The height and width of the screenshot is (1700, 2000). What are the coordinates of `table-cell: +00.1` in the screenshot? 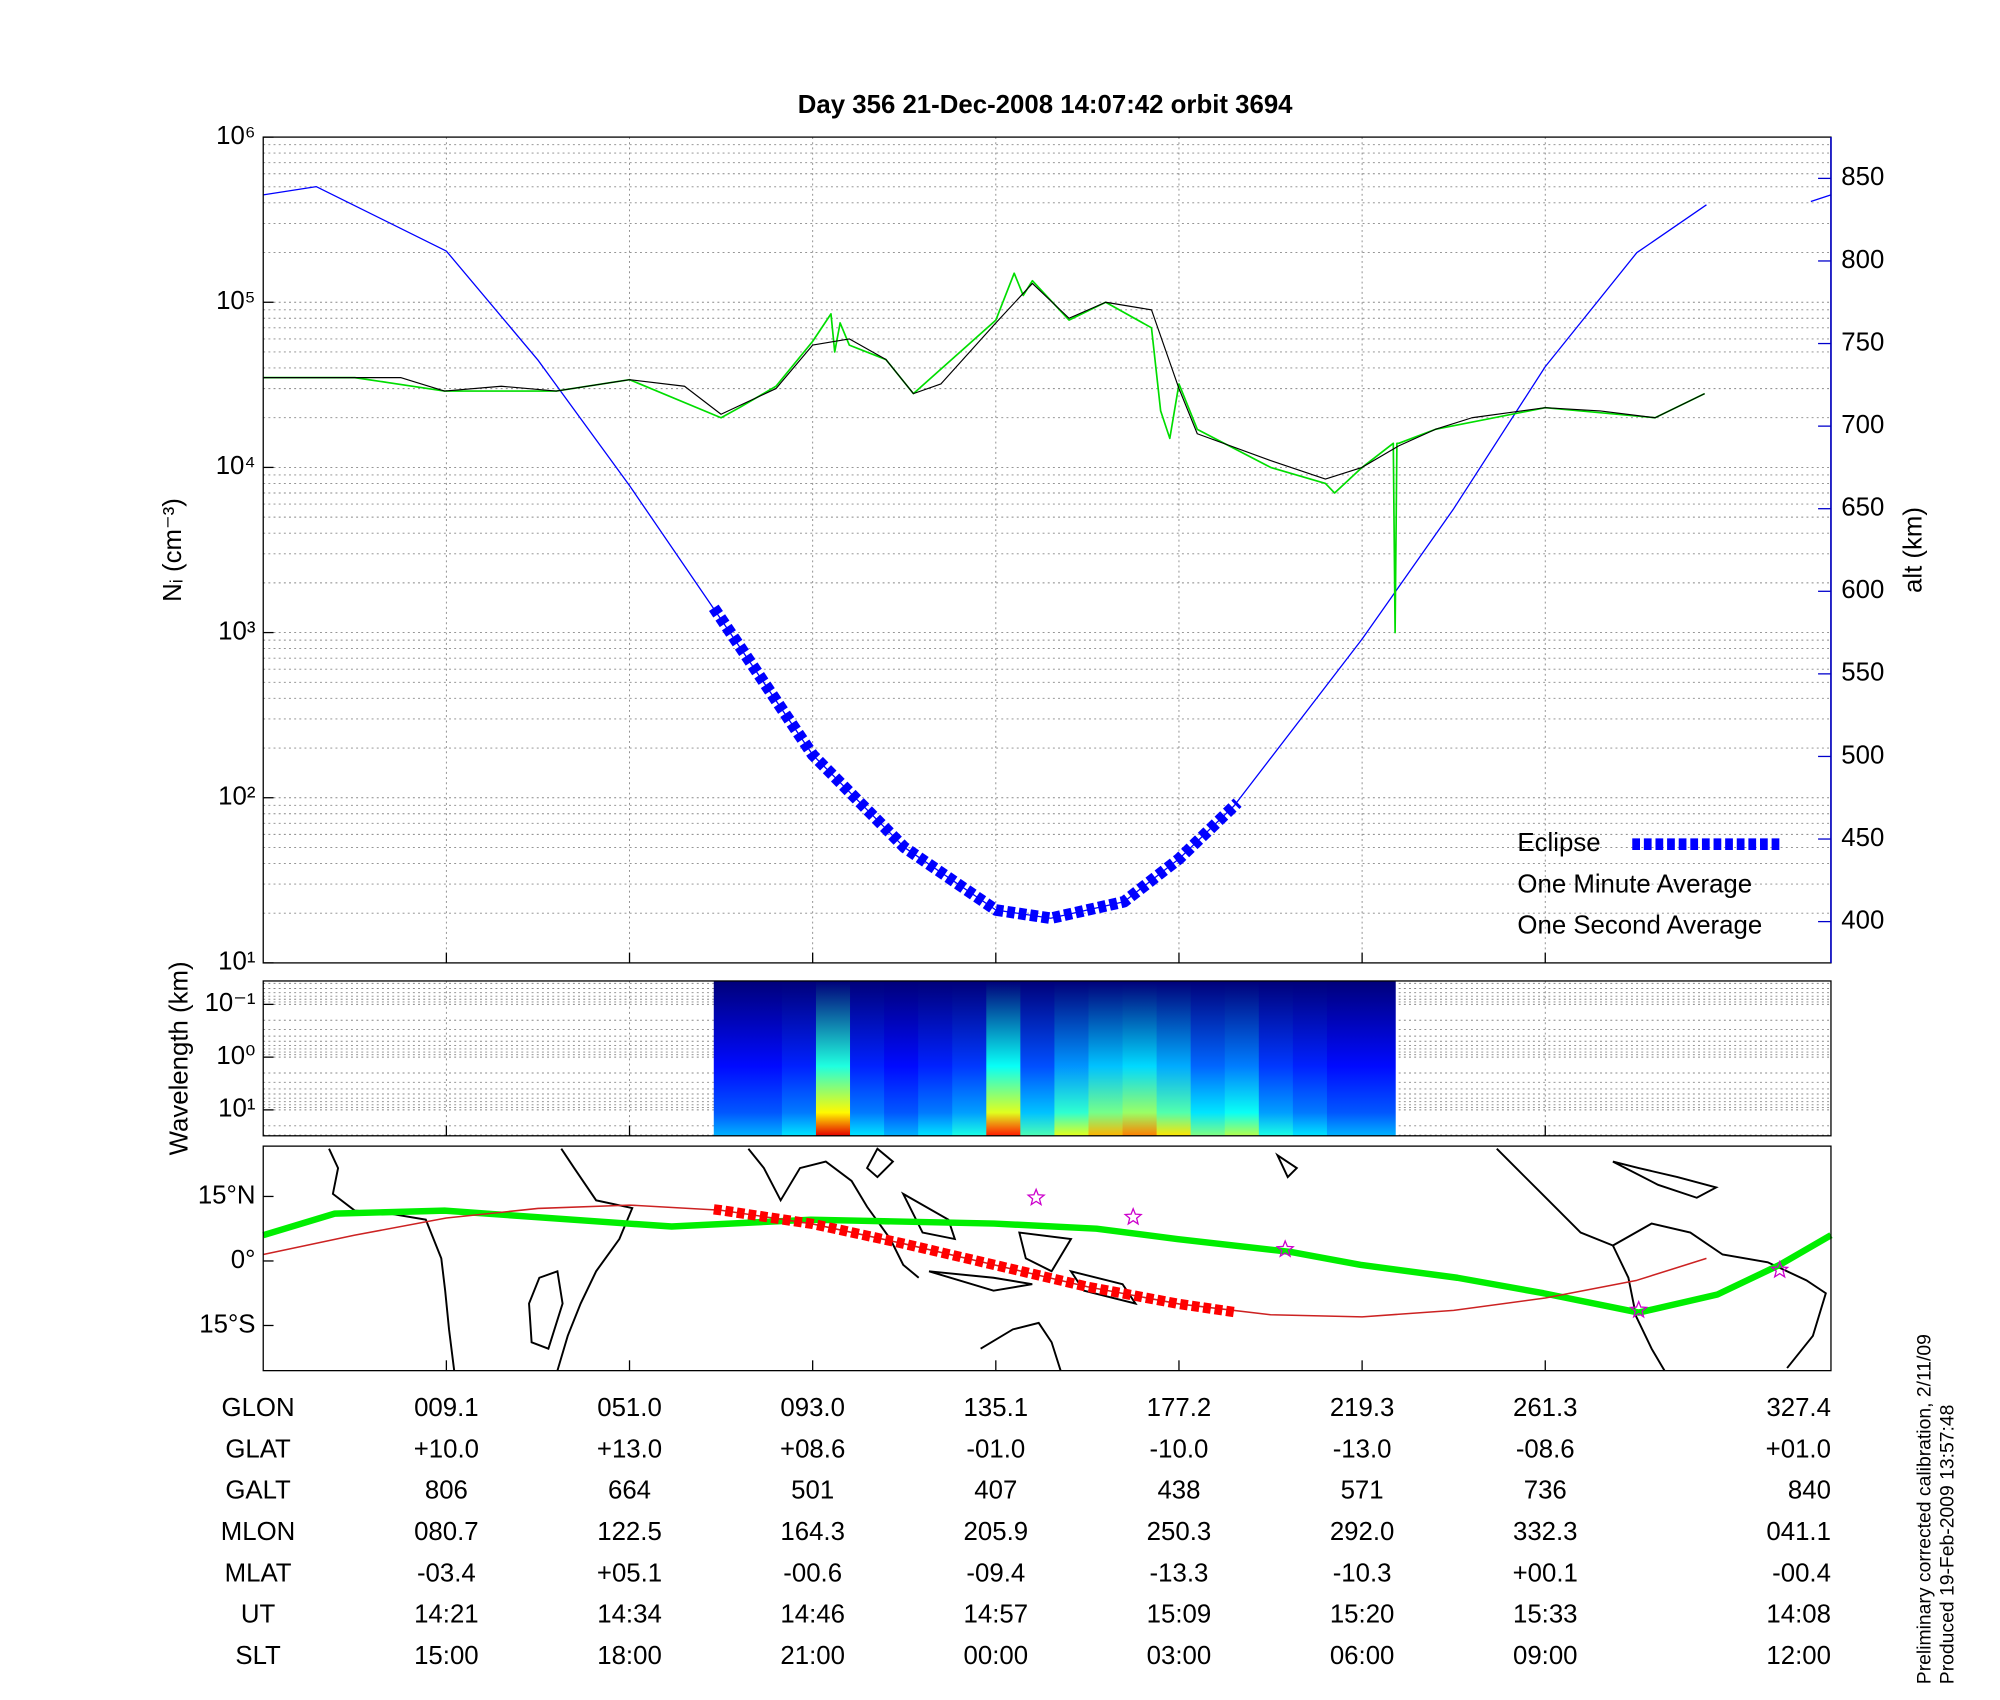 It's located at (1545, 1573).